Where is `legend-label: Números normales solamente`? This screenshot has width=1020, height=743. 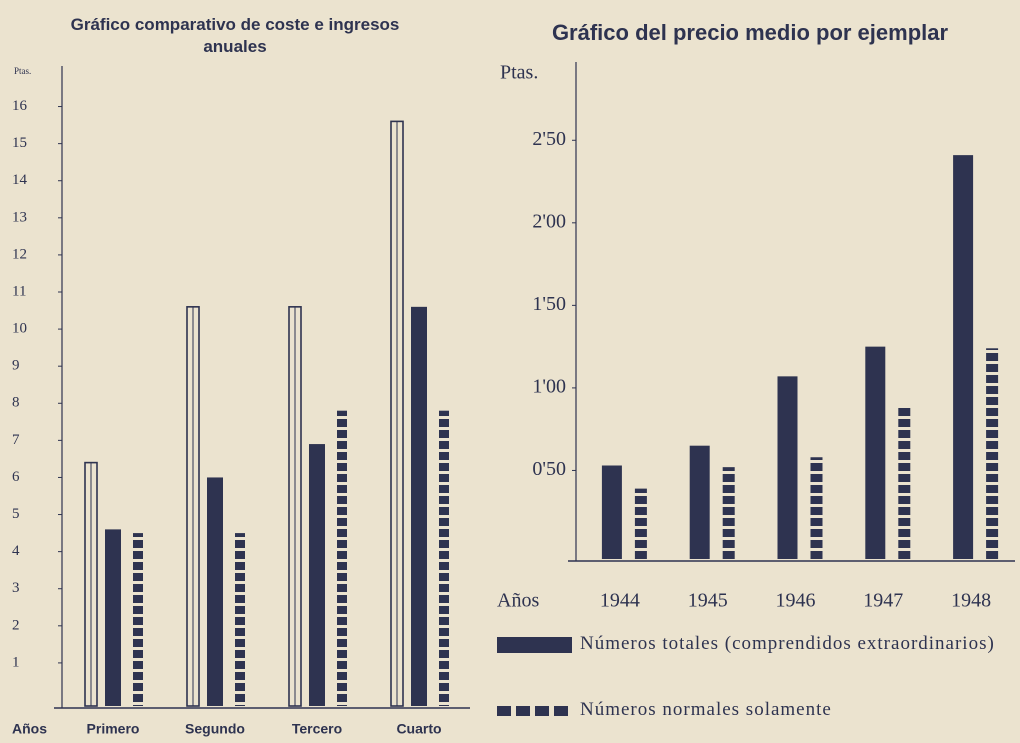 legend-label: Números normales solamente is located at coordinates (706, 709).